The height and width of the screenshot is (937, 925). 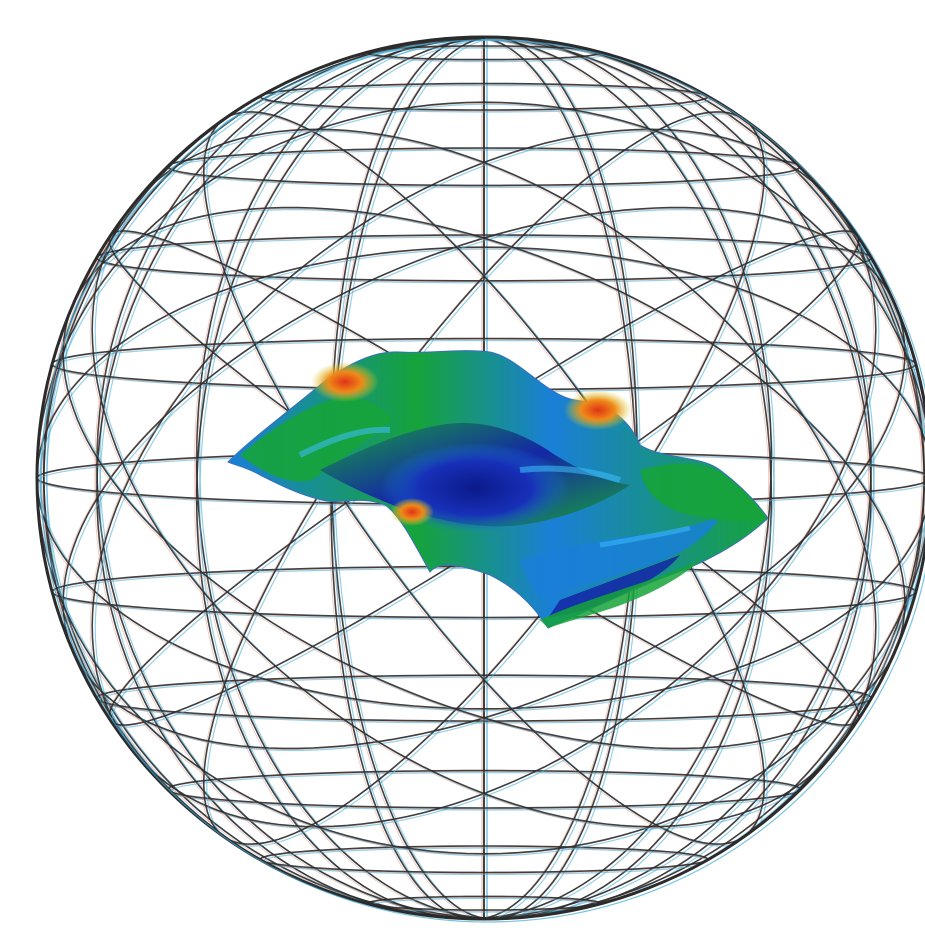 I want to click on surface-blue-stripe-front, so click(x=621, y=556).